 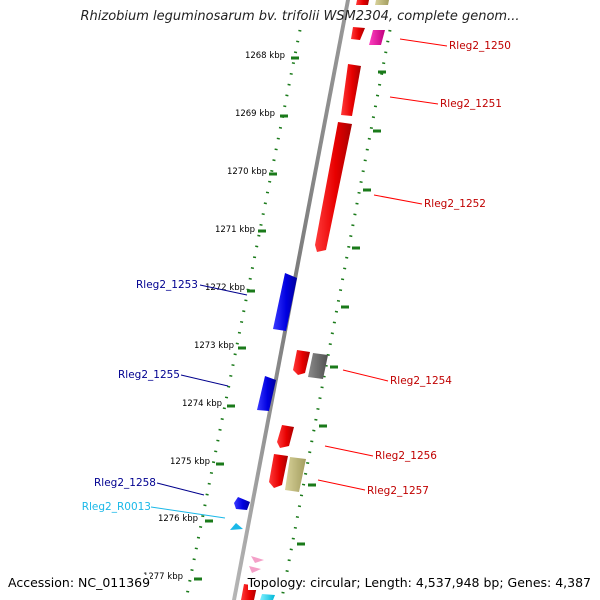 I want to click on ruler-label-1277: 1277 kbp, so click(x=163, y=577).